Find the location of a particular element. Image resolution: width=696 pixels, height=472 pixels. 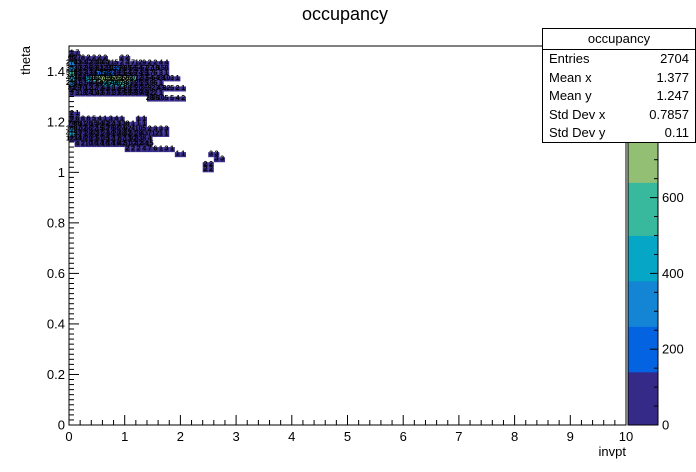

stats-row-entries: Entries 2704 is located at coordinates (619, 59).